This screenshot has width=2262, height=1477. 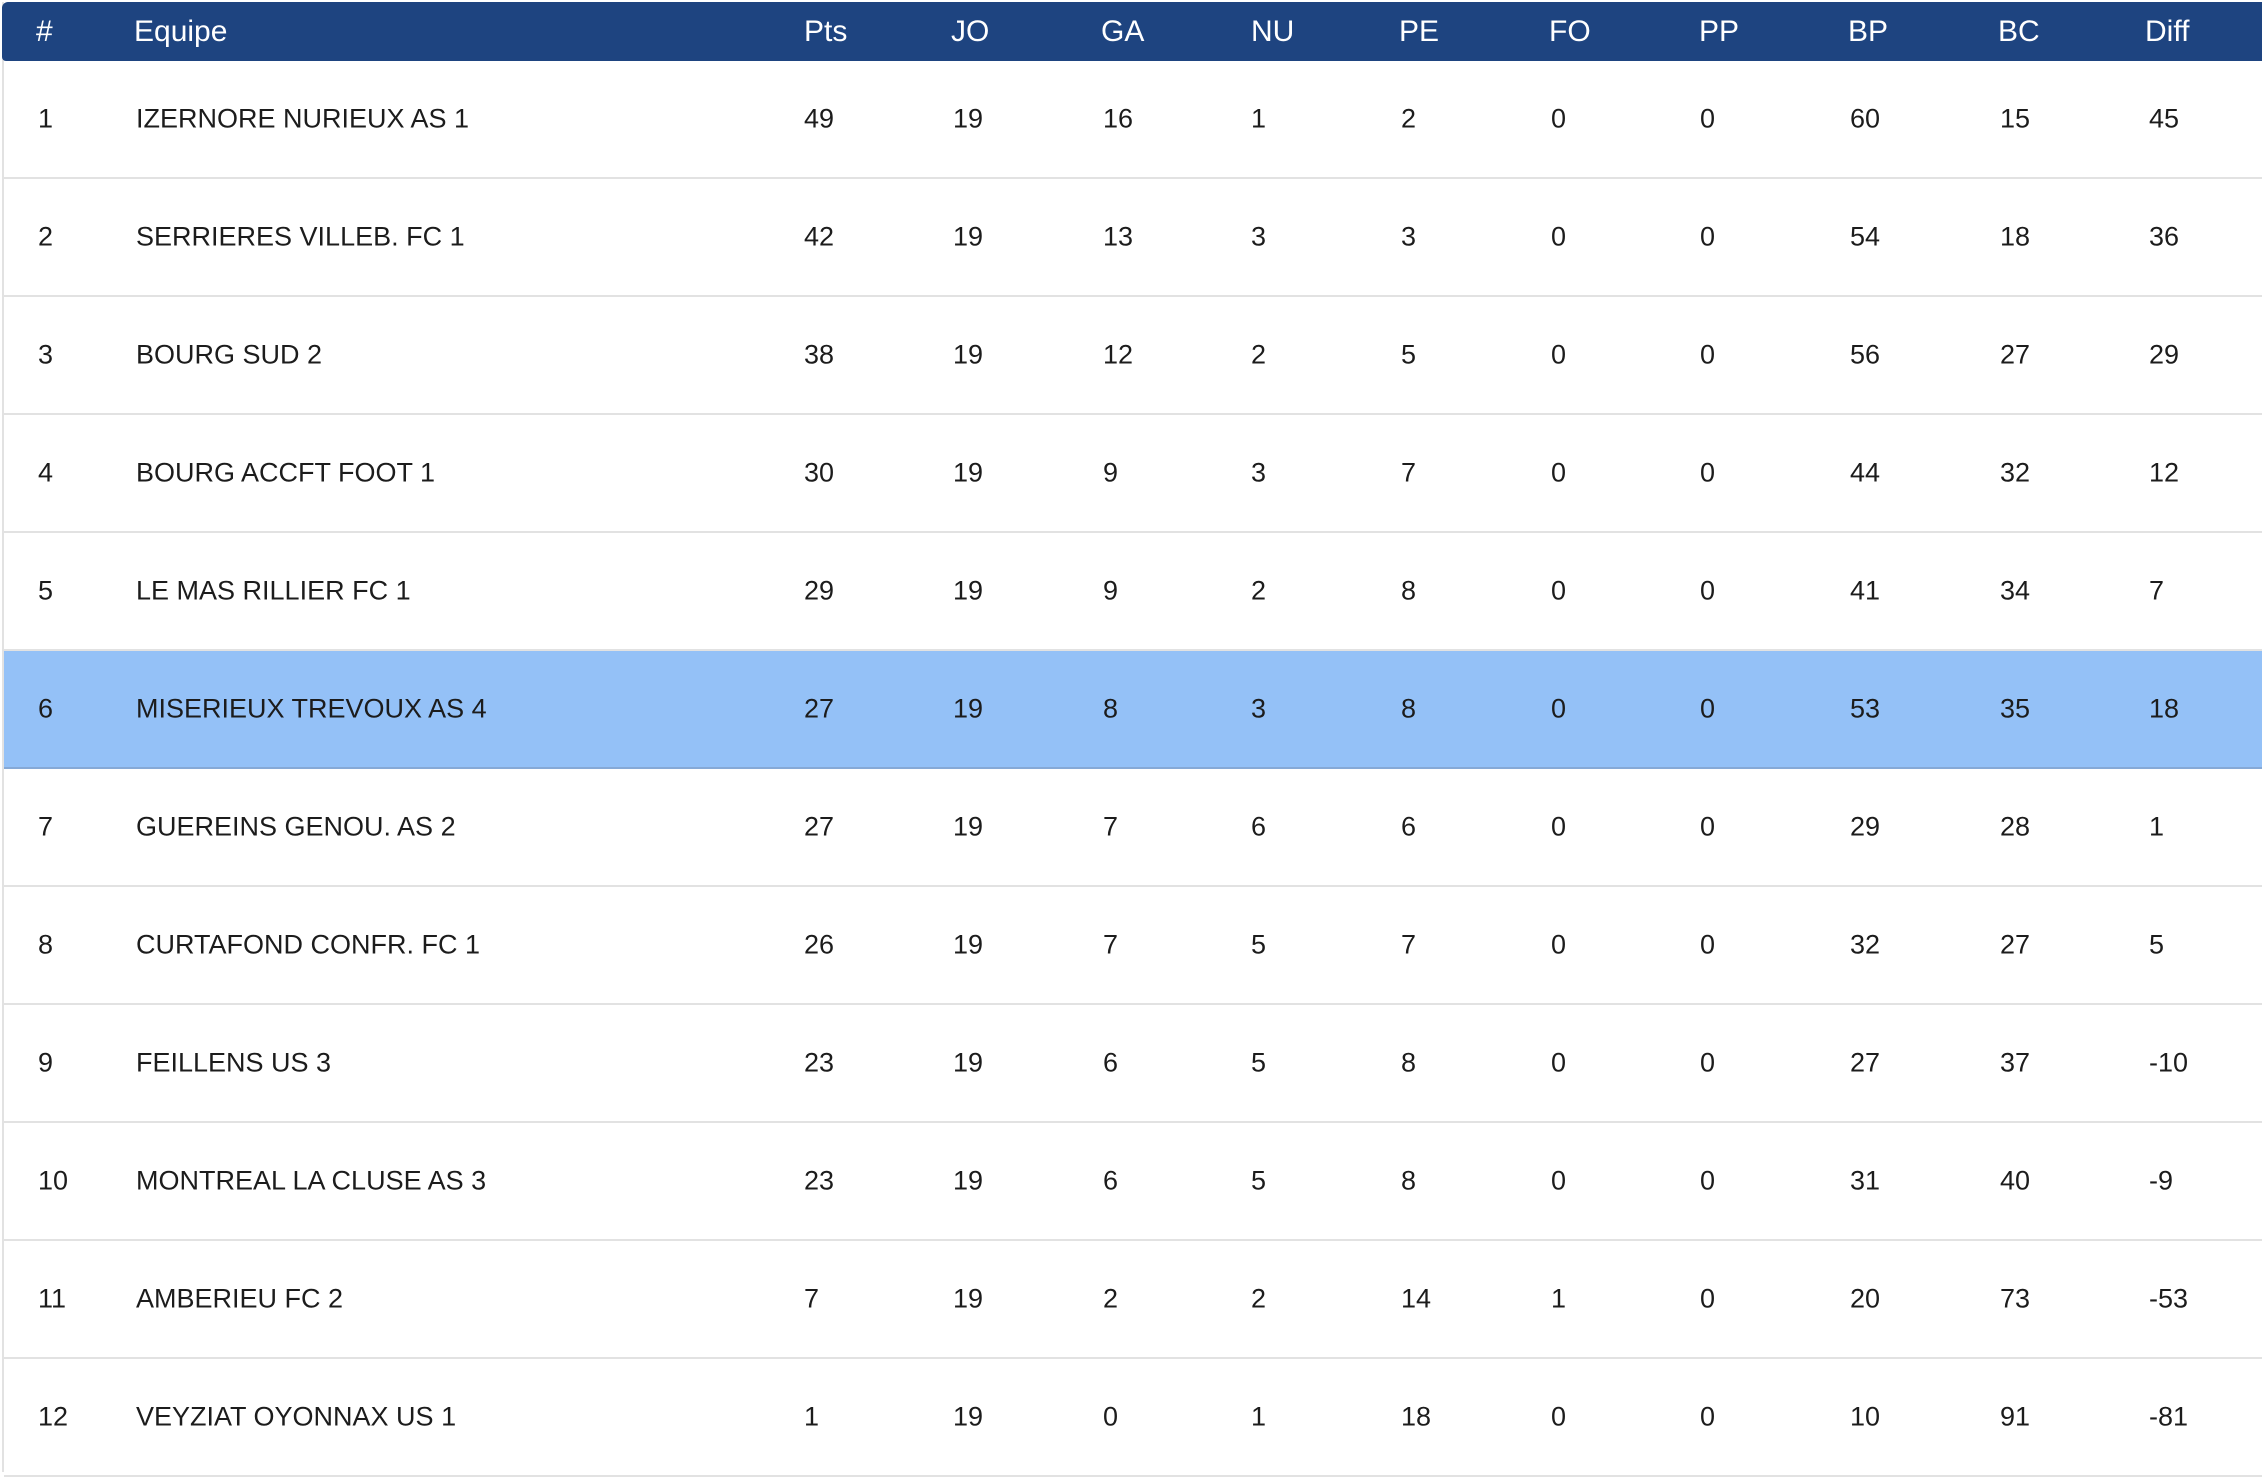 I want to click on table-row: 7 GUEREINS GENOU. AS 2 27 19 7 6 6 0 0 29 28 1, so click(x=1133, y=828).